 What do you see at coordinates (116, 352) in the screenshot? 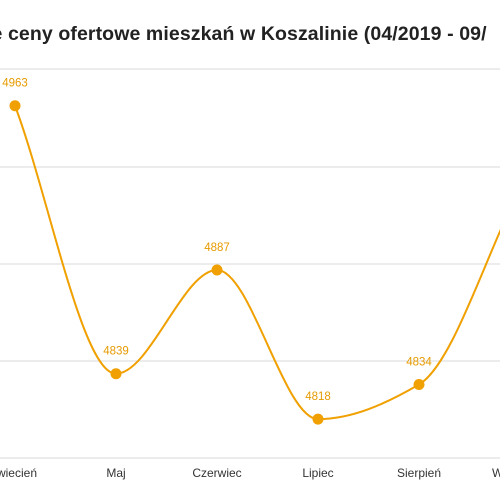
I see `data-label: 4839` at bounding box center [116, 352].